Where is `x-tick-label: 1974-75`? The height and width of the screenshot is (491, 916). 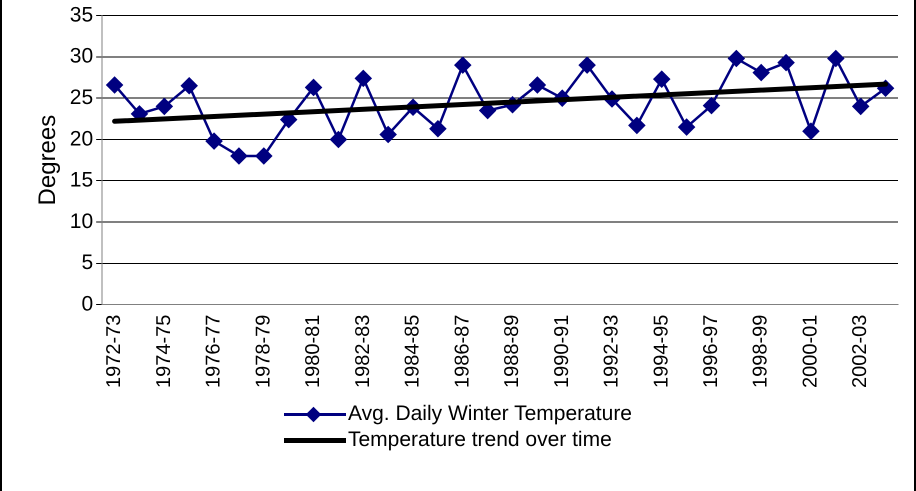 x-tick-label: 1974-75 is located at coordinates (163, 351).